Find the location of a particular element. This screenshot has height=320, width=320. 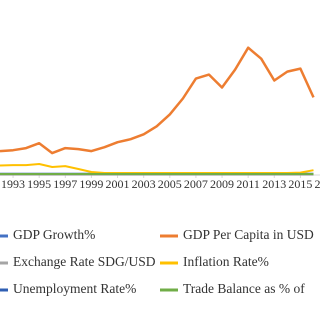

x-tick-label: 2011 is located at coordinates (248, 184).